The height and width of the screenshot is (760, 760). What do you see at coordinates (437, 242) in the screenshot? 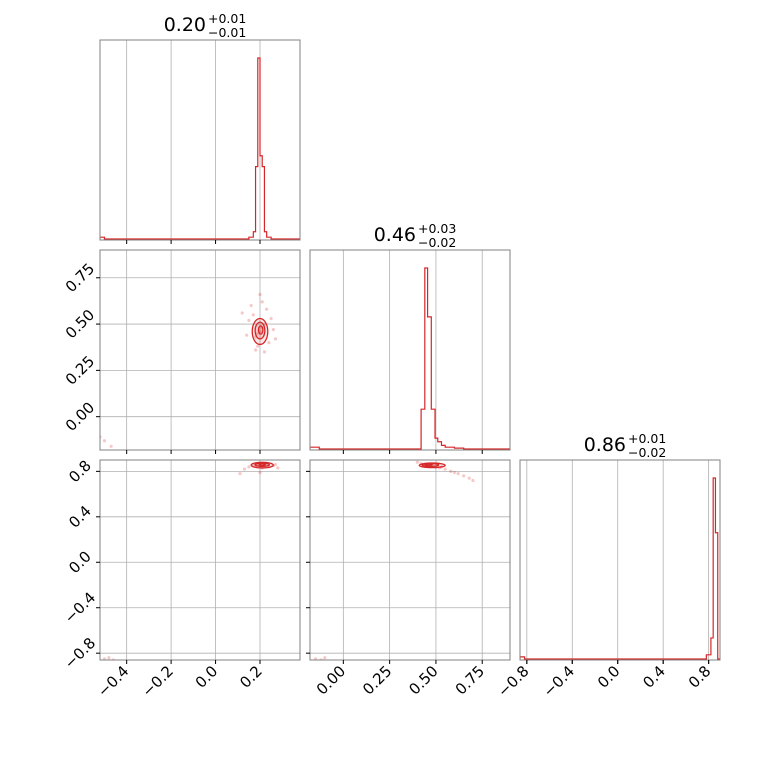
I see `title-minus-error-1: −0.02` at bounding box center [437, 242].